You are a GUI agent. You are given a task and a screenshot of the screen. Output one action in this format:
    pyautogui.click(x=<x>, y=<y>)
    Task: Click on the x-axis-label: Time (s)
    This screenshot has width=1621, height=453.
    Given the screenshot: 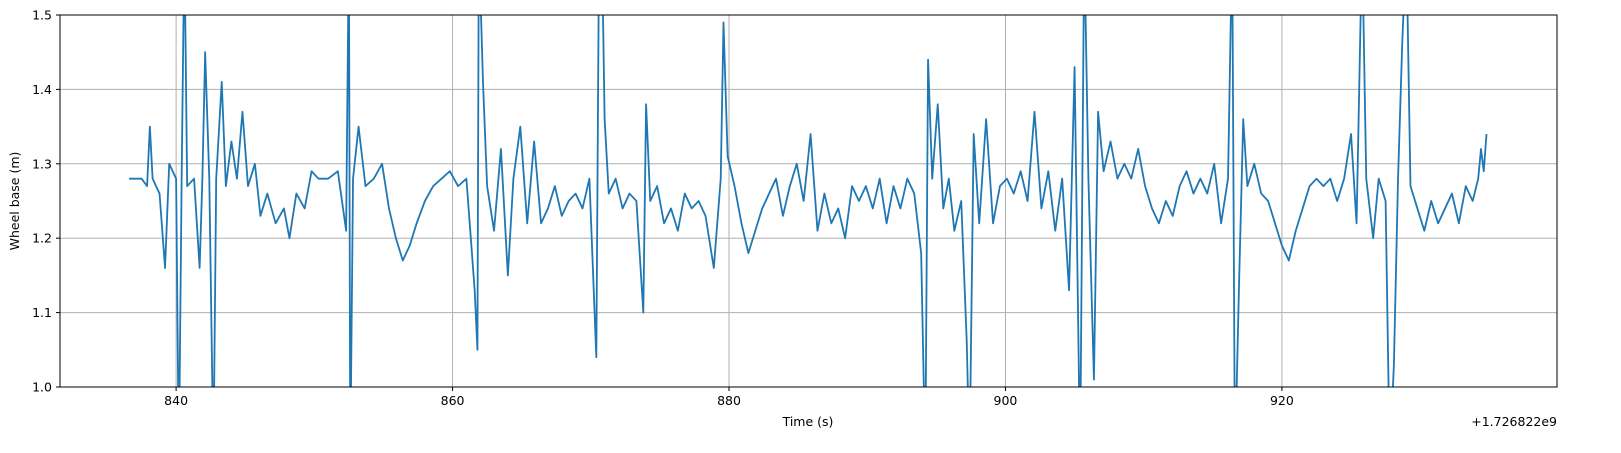 What is the action you would take?
    pyautogui.click(x=808, y=421)
    